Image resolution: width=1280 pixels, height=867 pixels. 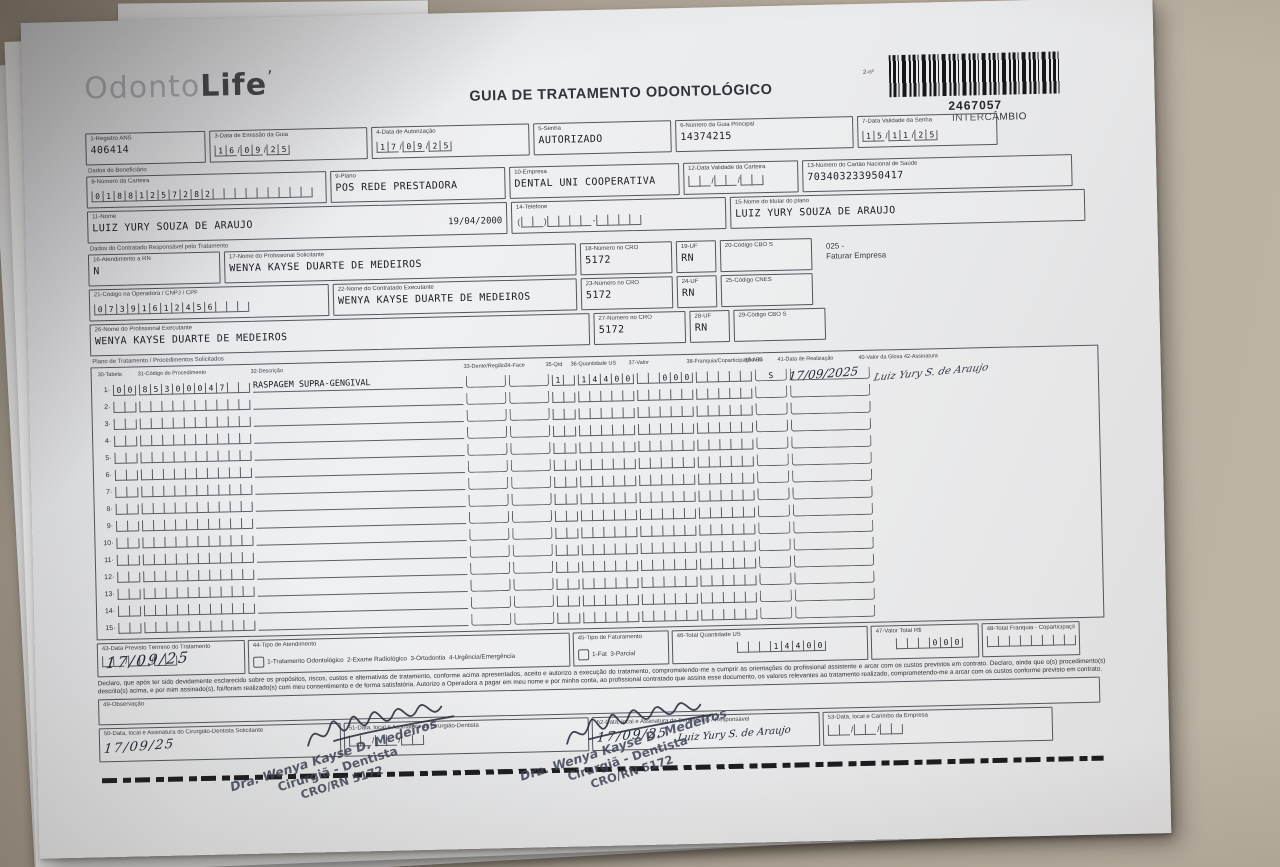 What do you see at coordinates (829, 373) in the screenshot?
I see `realizacao-cell: 17/09/2025` at bounding box center [829, 373].